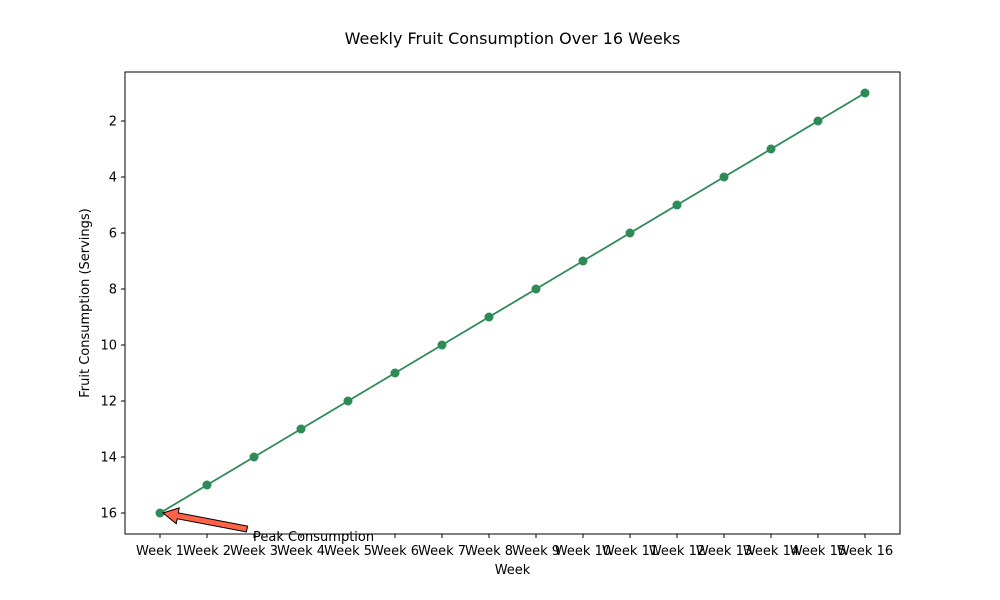 Image resolution: width=1000 pixels, height=600 pixels. I want to click on y-tick-label: 6, so click(113, 234).